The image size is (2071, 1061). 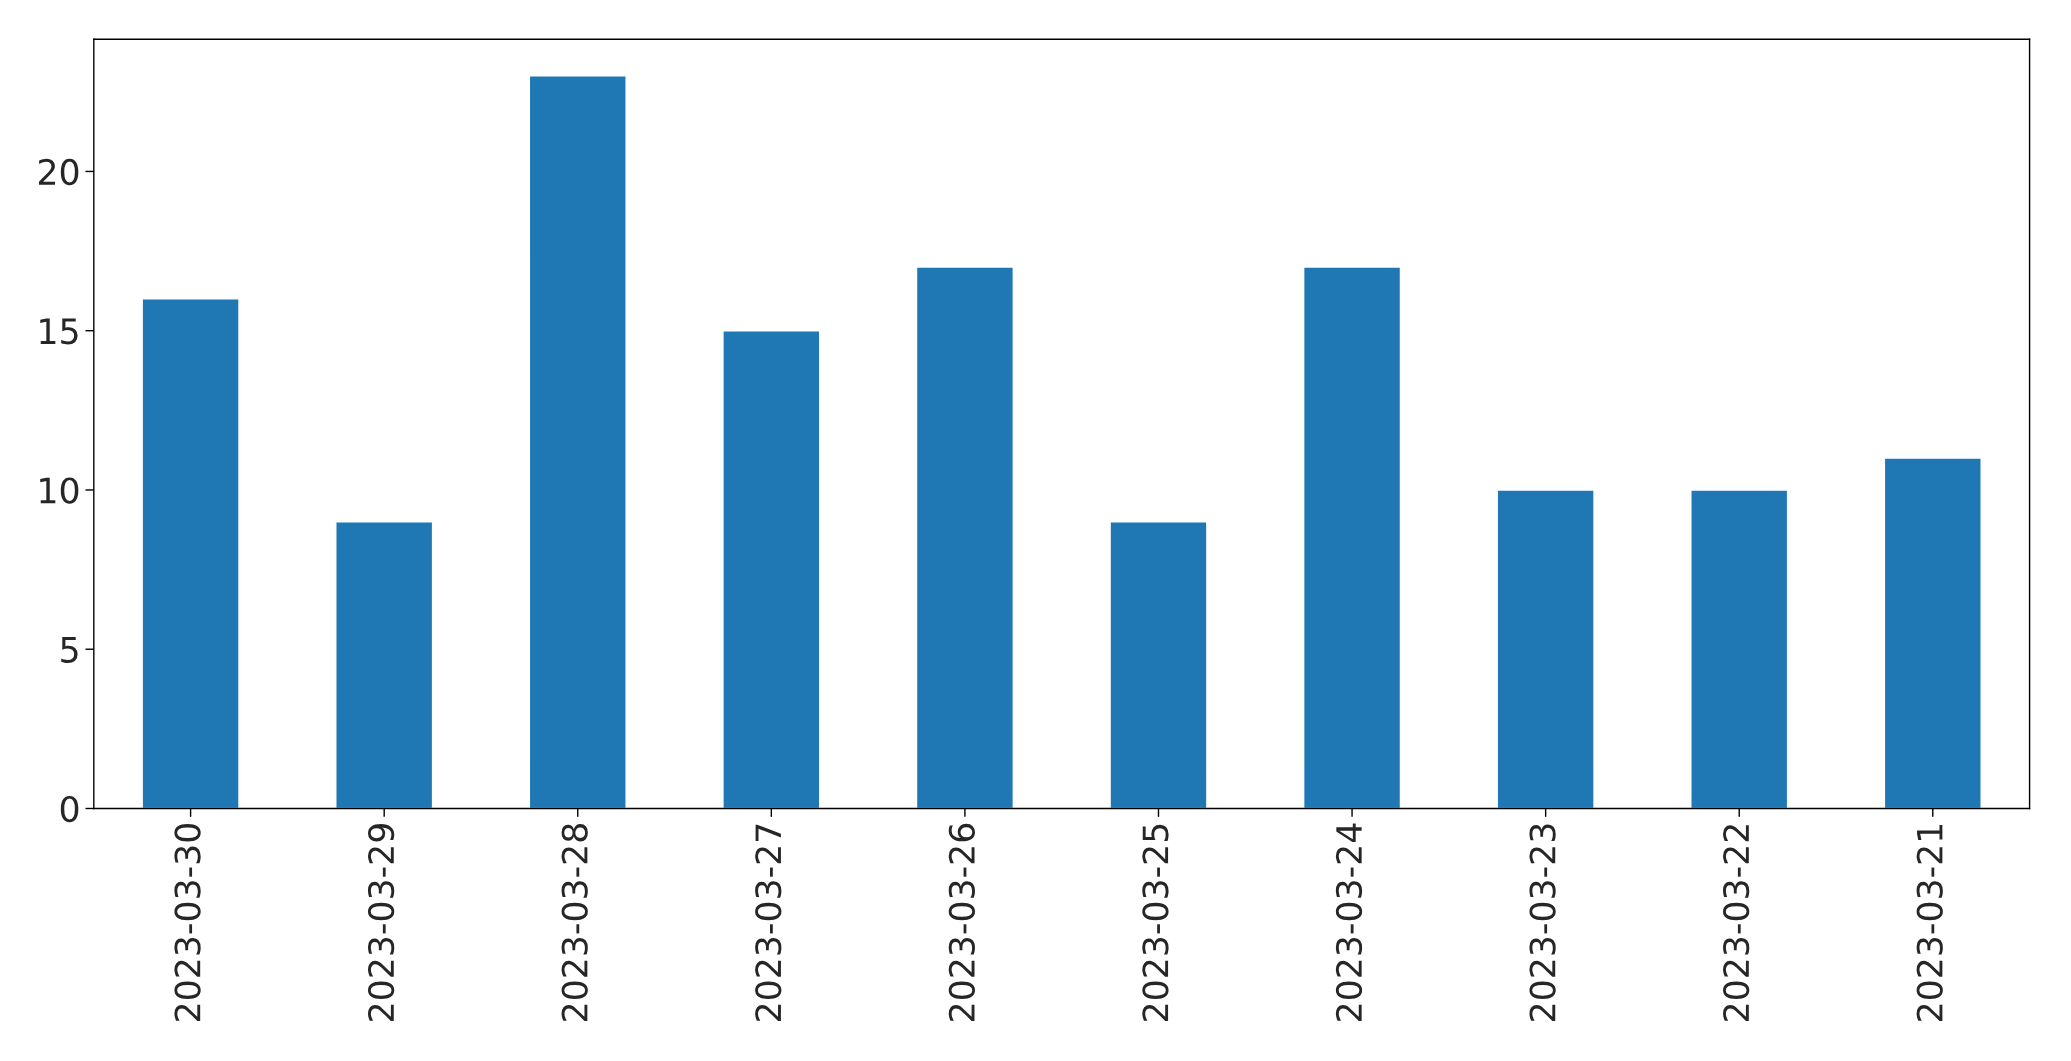 I want to click on y-tick-label: 10, so click(x=59, y=490).